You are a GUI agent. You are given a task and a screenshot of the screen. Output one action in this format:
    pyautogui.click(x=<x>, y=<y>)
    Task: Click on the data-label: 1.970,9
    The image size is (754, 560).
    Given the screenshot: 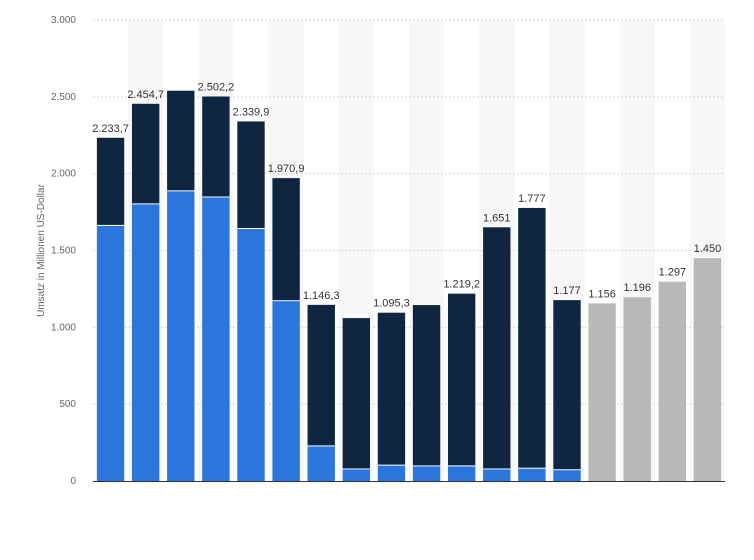 What is the action you would take?
    pyautogui.click(x=286, y=169)
    